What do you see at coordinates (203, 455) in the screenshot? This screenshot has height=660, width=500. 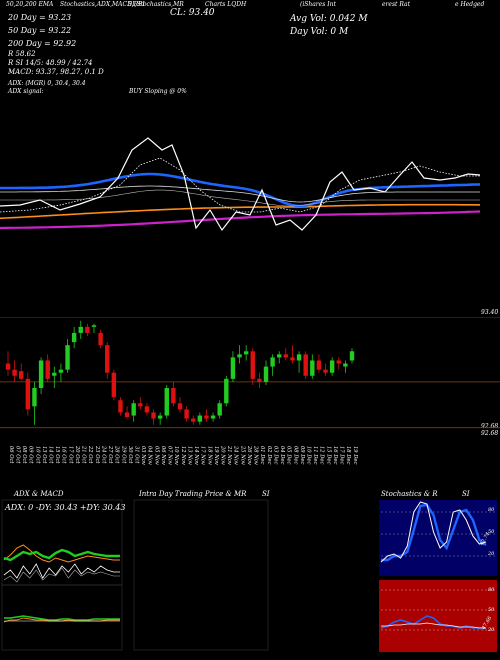 I see `date-tick-label: 17 Nov` at bounding box center [203, 455].